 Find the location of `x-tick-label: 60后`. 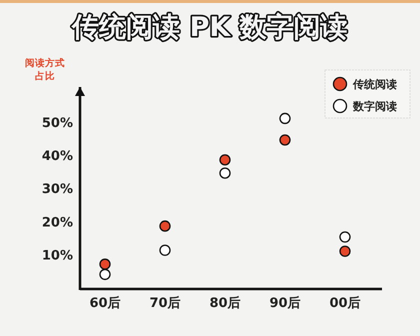

x-tick-label: 60后 is located at coordinates (105, 303).